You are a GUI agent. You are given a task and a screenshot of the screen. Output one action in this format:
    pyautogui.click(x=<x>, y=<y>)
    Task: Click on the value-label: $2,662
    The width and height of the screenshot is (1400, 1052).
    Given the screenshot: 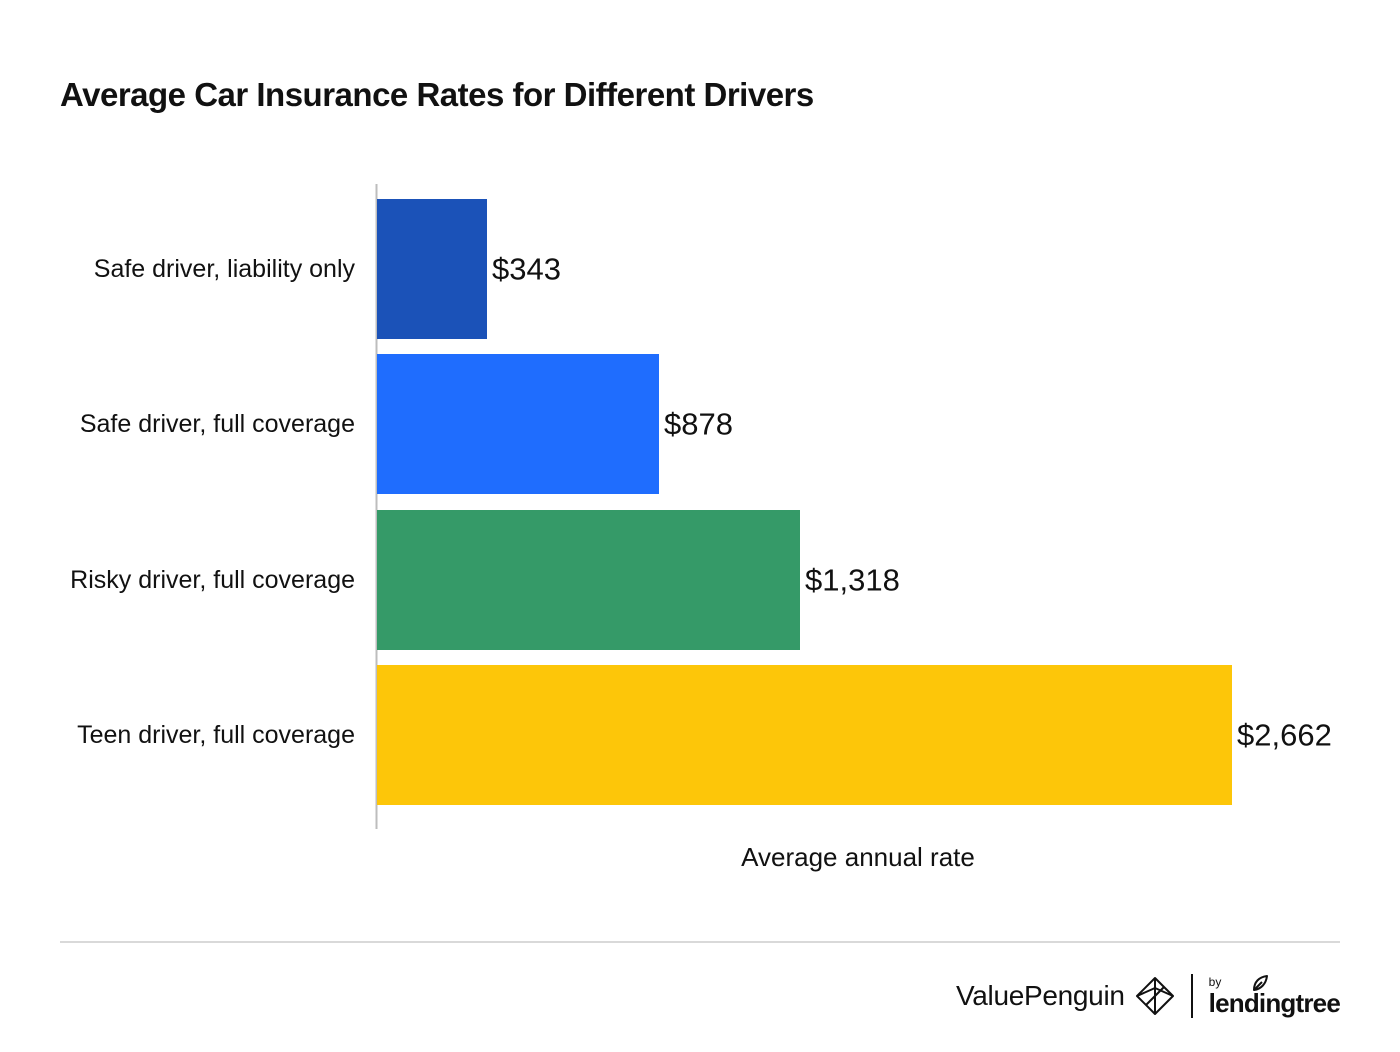 What is the action you would take?
    pyautogui.click(x=1284, y=735)
    